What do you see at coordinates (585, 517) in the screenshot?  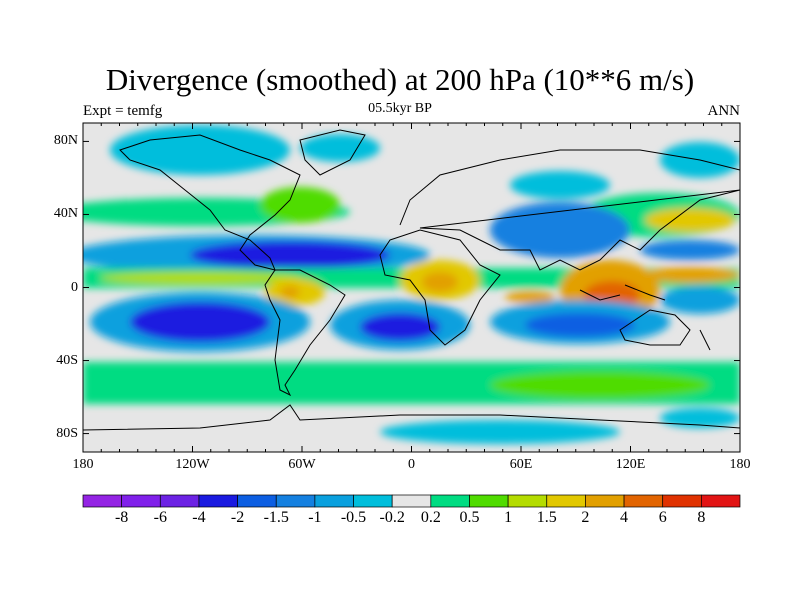 I see `colorbar-label: 2` at bounding box center [585, 517].